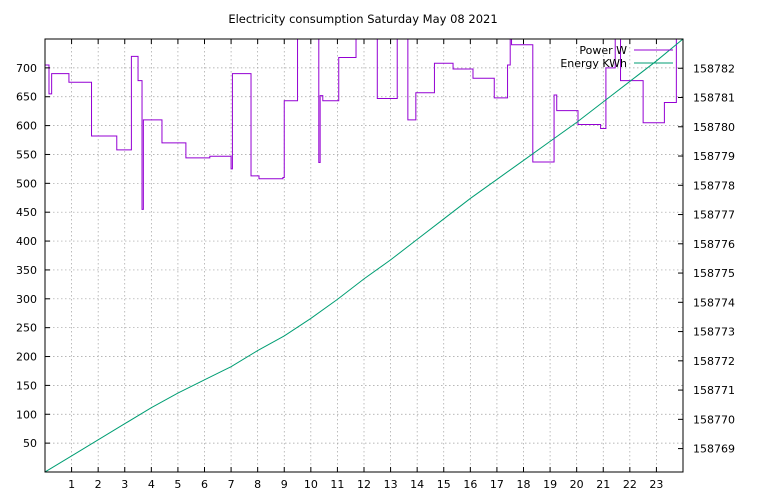 Image resolution: width=768 pixels, height=500 pixels. What do you see at coordinates (714, 449) in the screenshot?
I see `y-right-tick-label: 158769` at bounding box center [714, 449].